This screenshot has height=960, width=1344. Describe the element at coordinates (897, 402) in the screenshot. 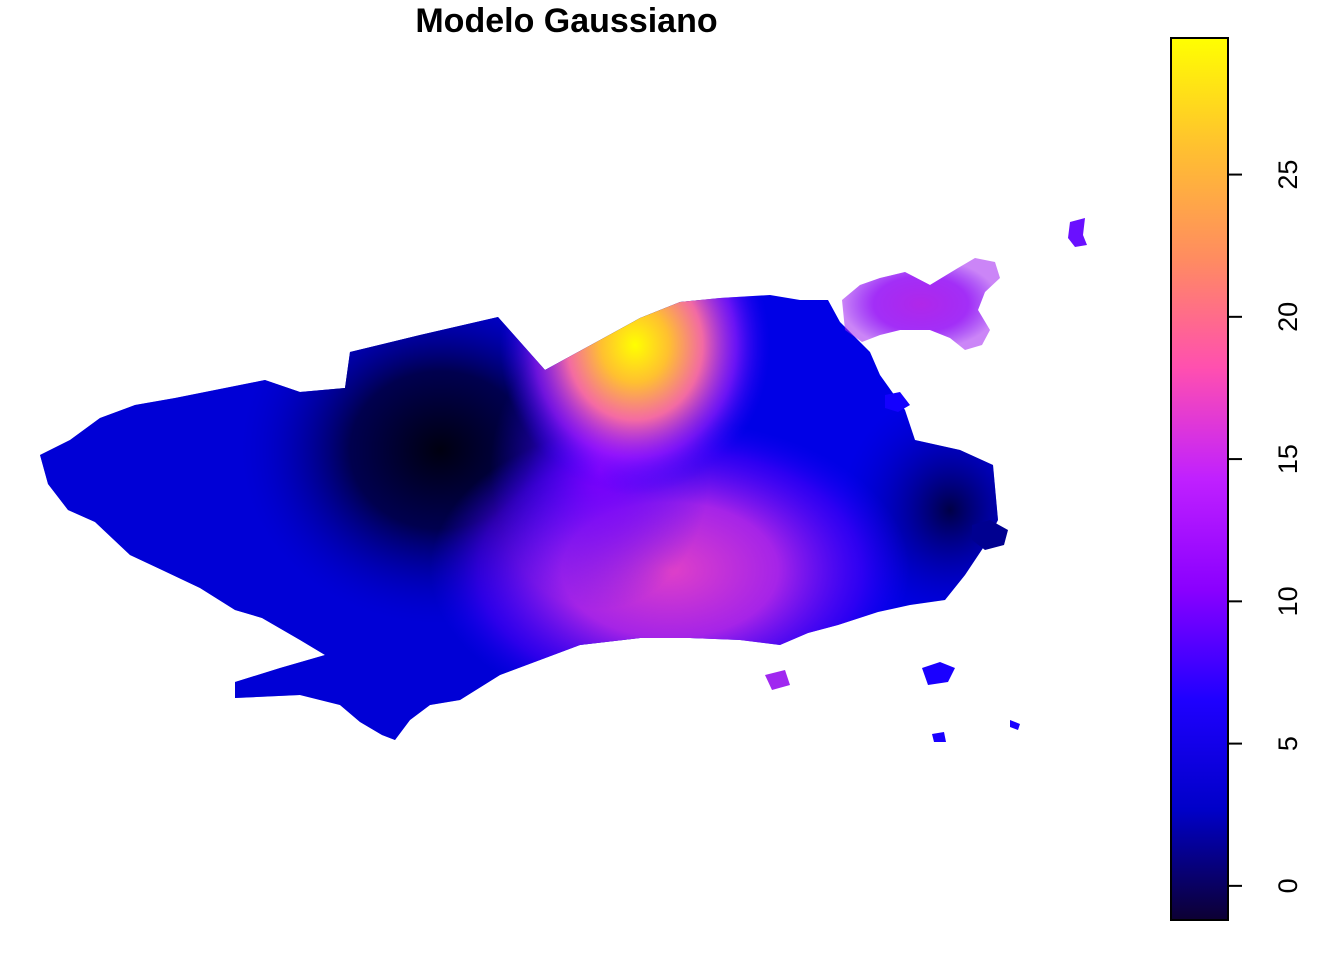

I see `island-bay` at that location.